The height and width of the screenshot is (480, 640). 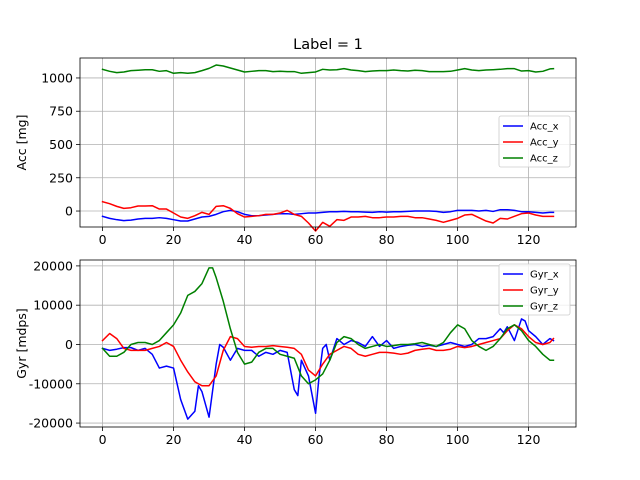 I want to click on series-line-acc-y, so click(x=328, y=216).